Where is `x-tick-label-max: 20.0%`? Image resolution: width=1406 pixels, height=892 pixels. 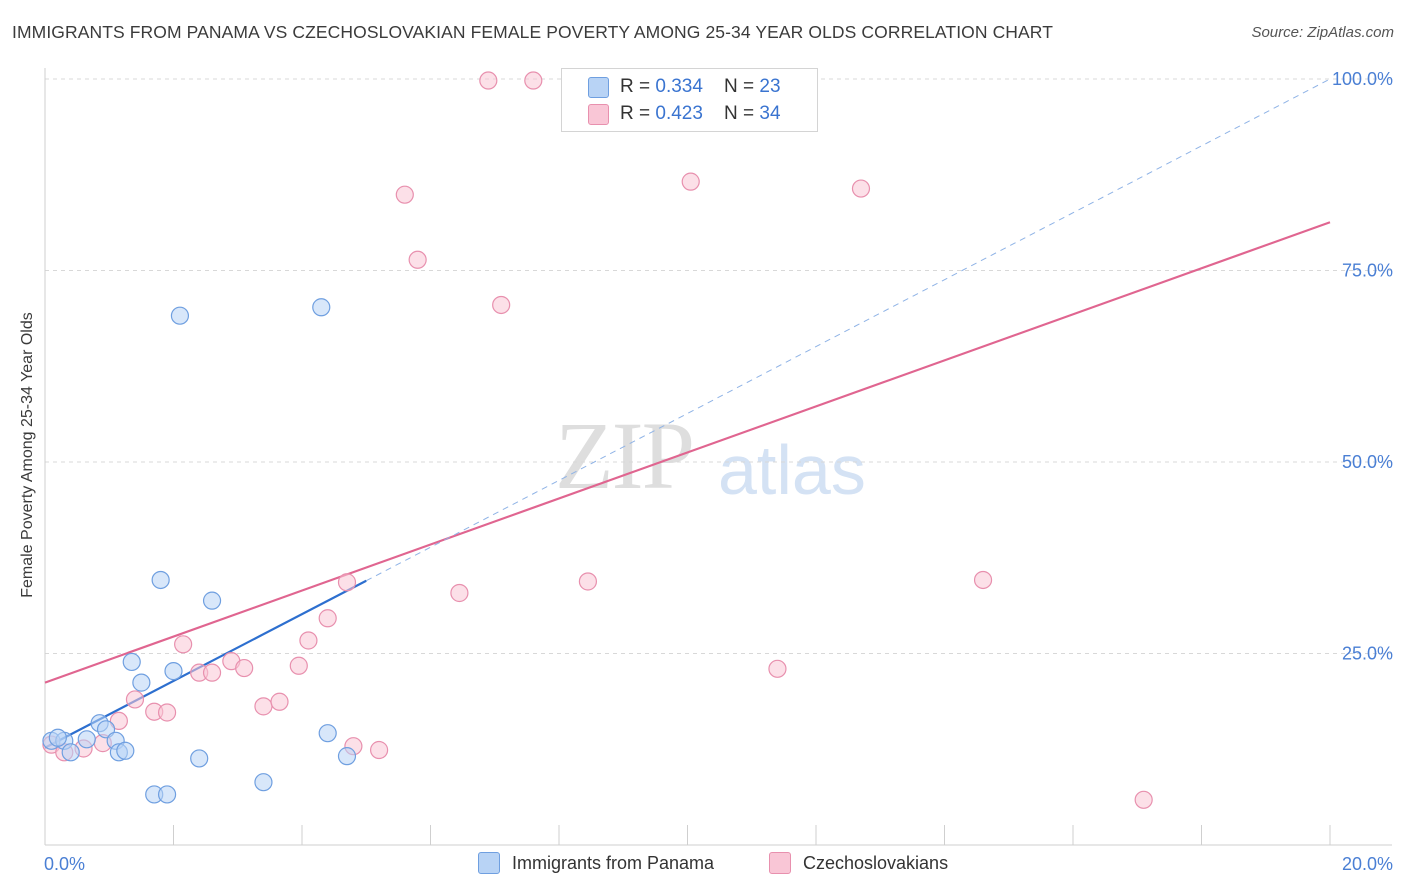
x-tick-label-max: 20.0% is located at coordinates (1367, 864).